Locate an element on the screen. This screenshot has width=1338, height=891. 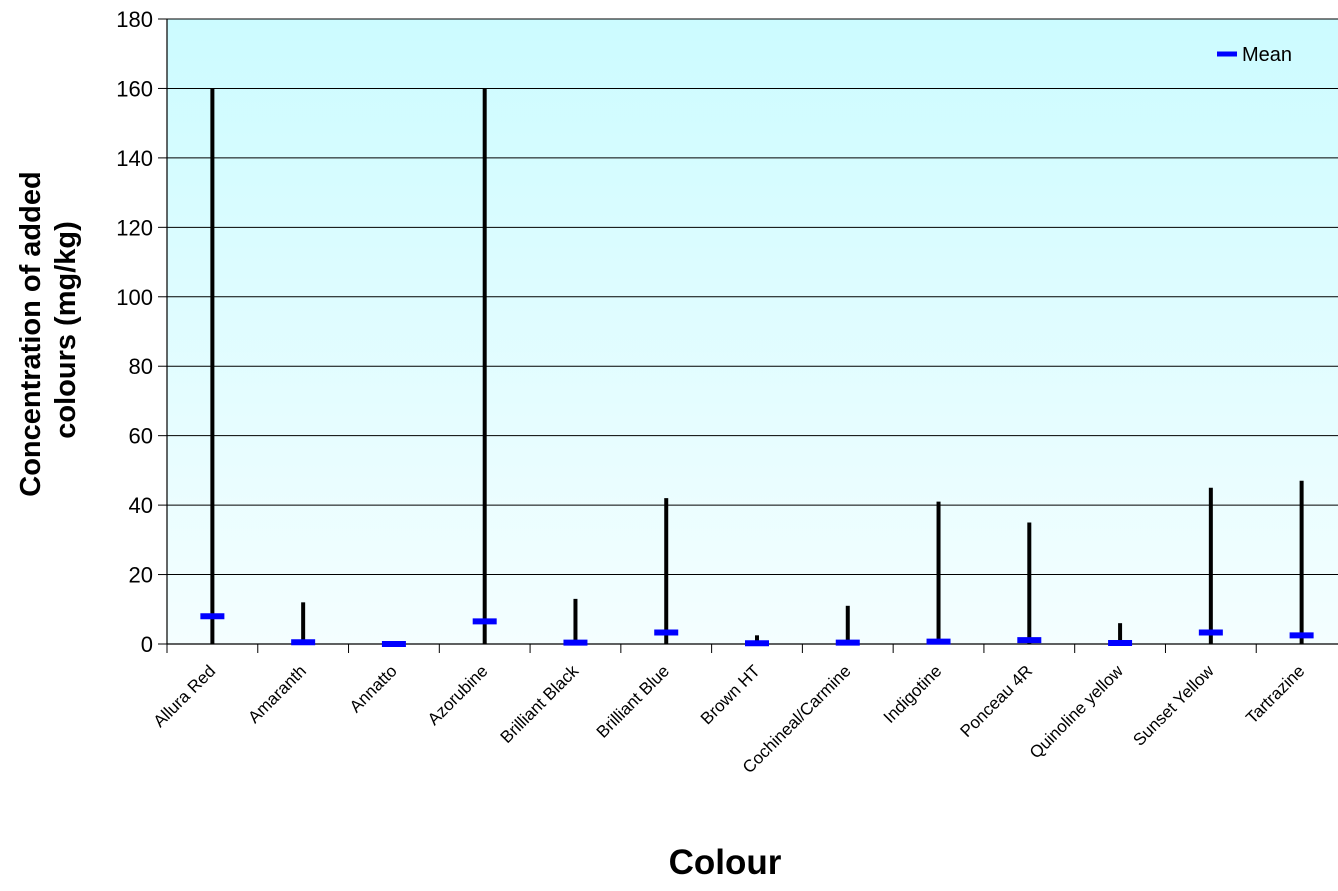
y-tick-label: 160 is located at coordinates (134, 88).